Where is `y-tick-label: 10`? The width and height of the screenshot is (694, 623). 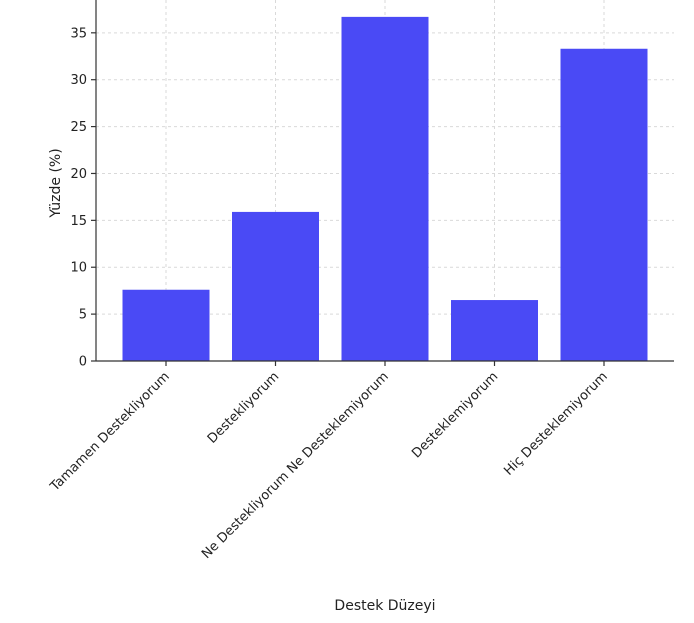 y-tick-label: 10 is located at coordinates (78, 268).